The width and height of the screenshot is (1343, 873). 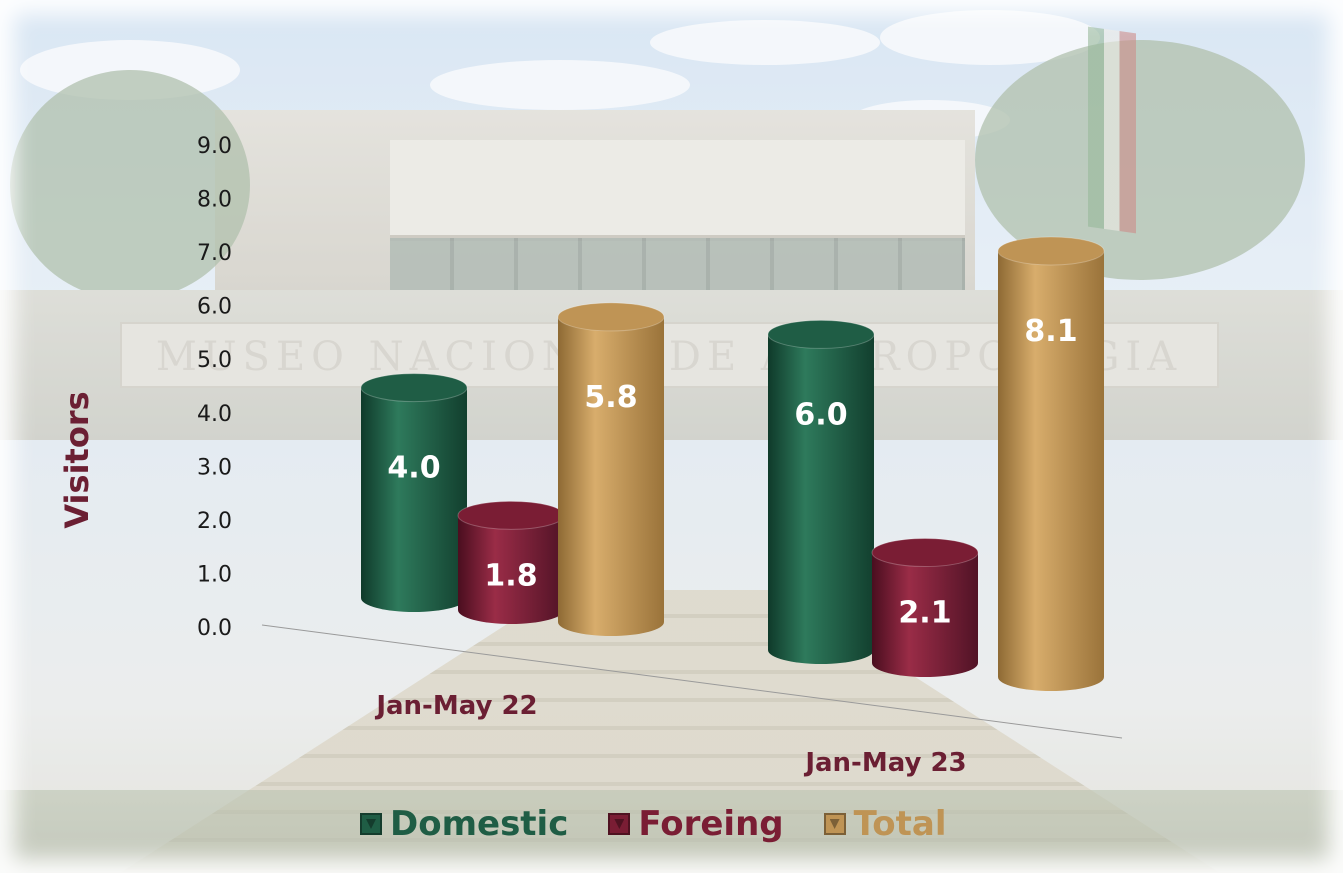 What do you see at coordinates (214, 467) in the screenshot?
I see `y-tick-label: 3.0` at bounding box center [214, 467].